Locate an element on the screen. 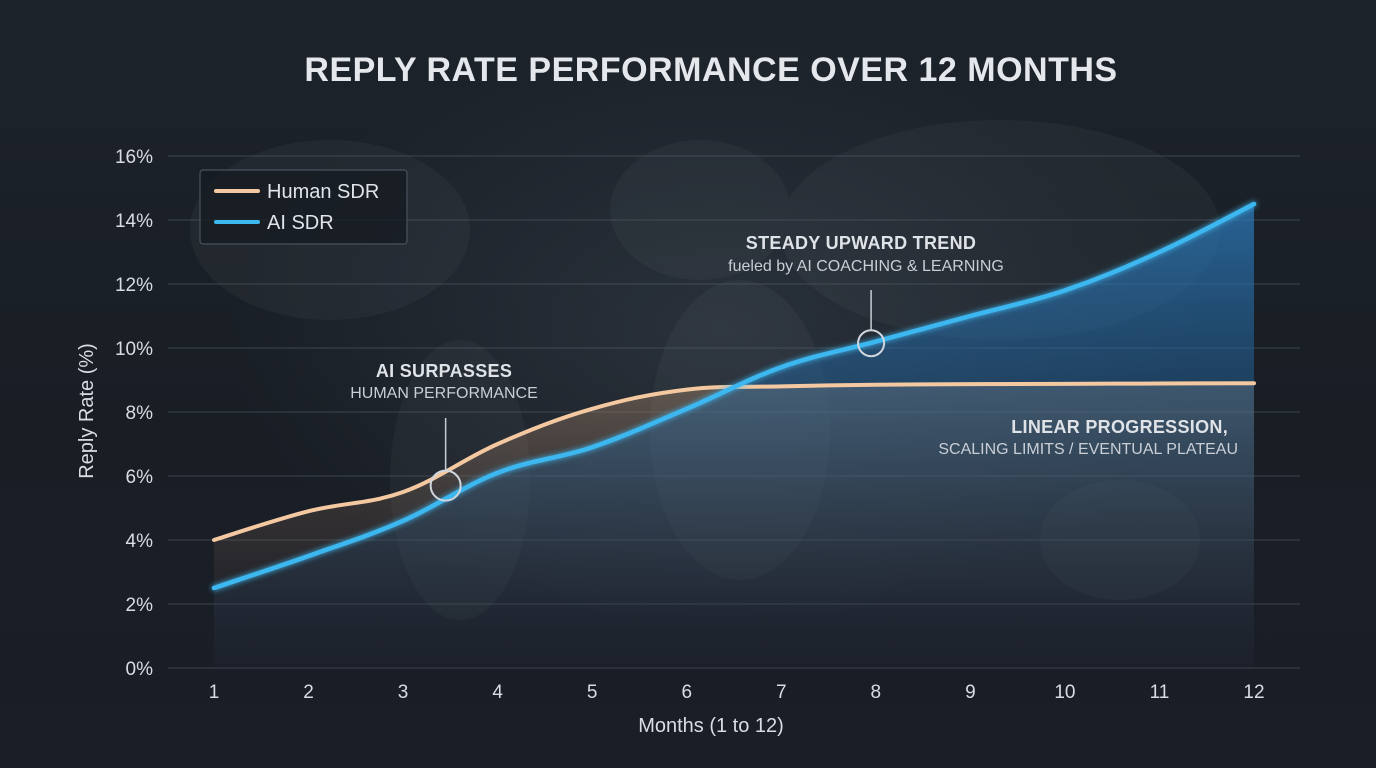  y-tick-label: 0% is located at coordinates (140, 669).